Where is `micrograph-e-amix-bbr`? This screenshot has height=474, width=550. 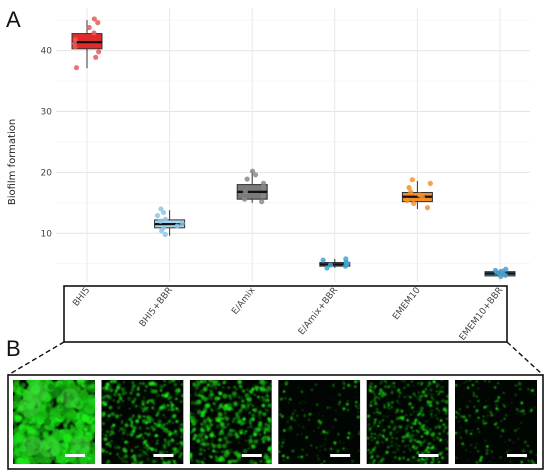
micrograph-e-amix-bbr is located at coordinates (319, 422).